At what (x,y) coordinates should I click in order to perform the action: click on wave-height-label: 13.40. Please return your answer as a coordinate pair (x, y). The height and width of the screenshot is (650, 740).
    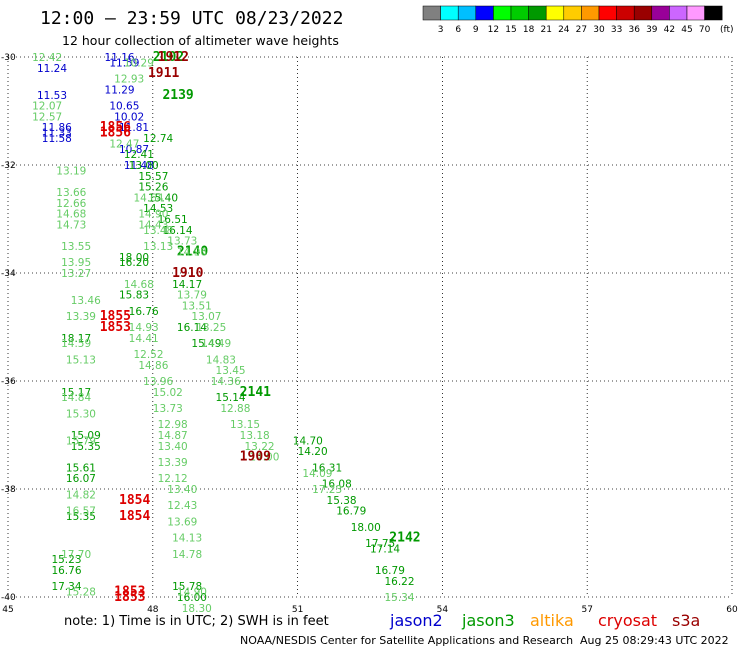
    Looking at the image, I should click on (182, 490).